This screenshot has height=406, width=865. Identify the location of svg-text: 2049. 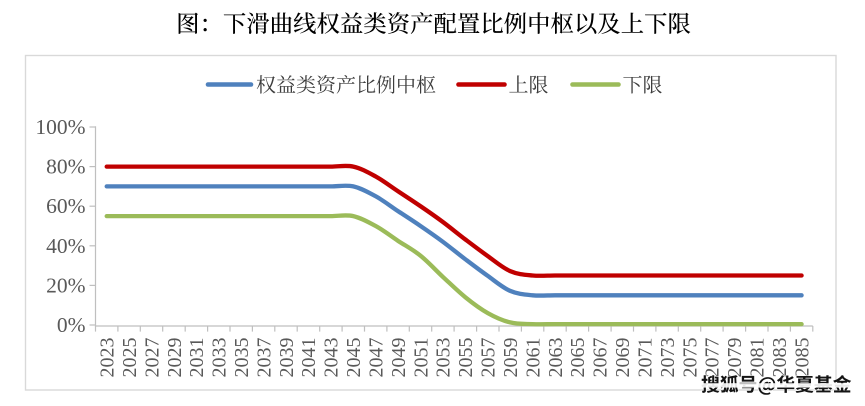
(399, 358).